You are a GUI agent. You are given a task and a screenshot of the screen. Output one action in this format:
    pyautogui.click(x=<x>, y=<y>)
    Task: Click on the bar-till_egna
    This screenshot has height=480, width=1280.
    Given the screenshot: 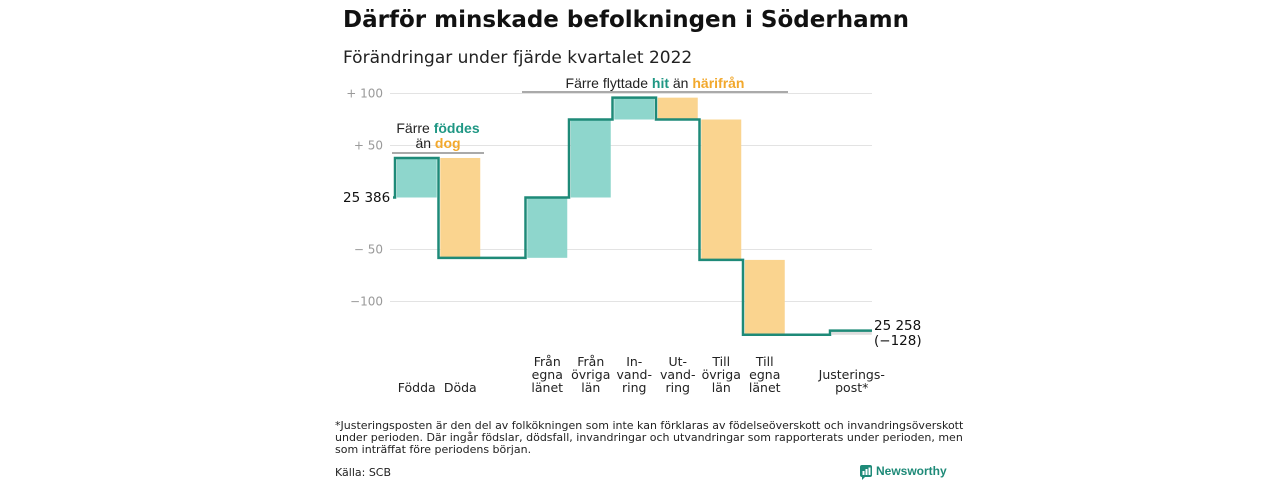 What is the action you would take?
    pyautogui.click(x=764, y=297)
    